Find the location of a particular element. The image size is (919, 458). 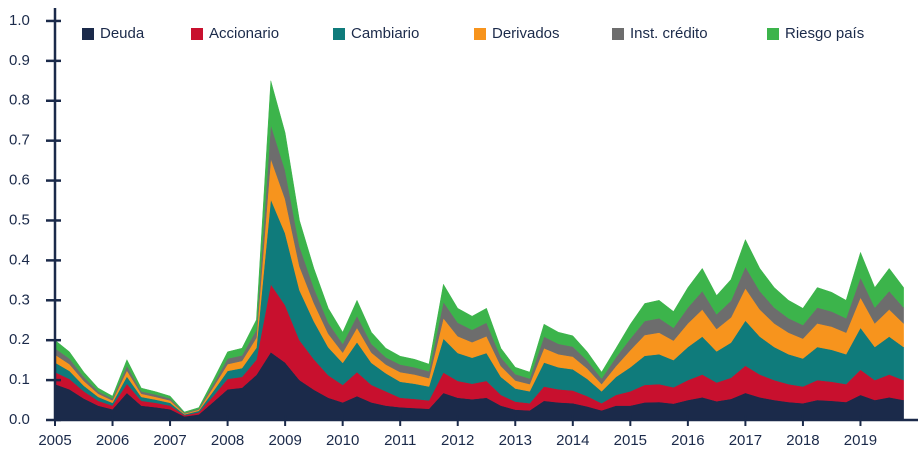

x-tick-label: 2005 is located at coordinates (54, 440).